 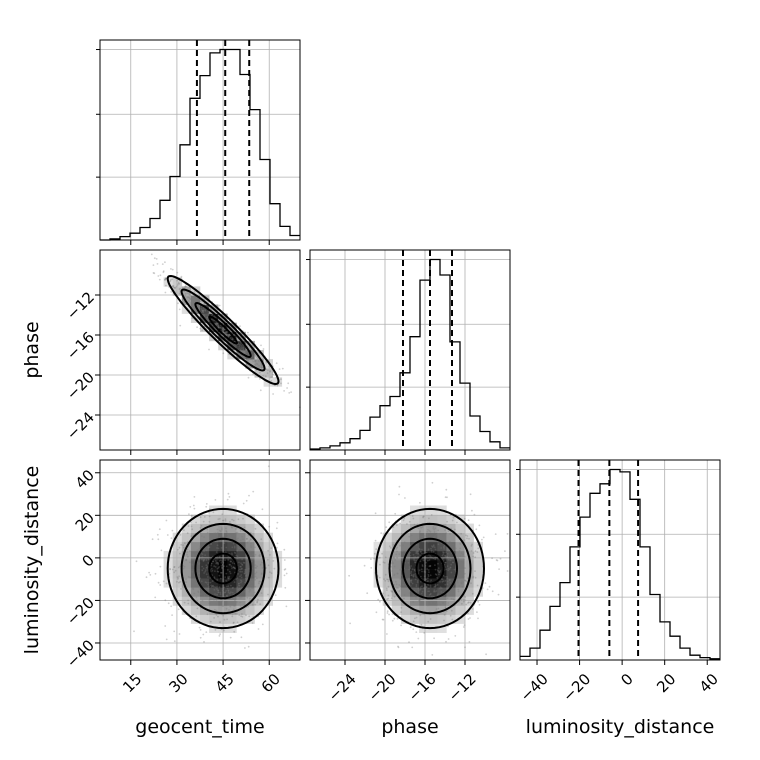 What do you see at coordinates (620, 564) in the screenshot?
I see `histogram-luminosity_distance` at bounding box center [620, 564].